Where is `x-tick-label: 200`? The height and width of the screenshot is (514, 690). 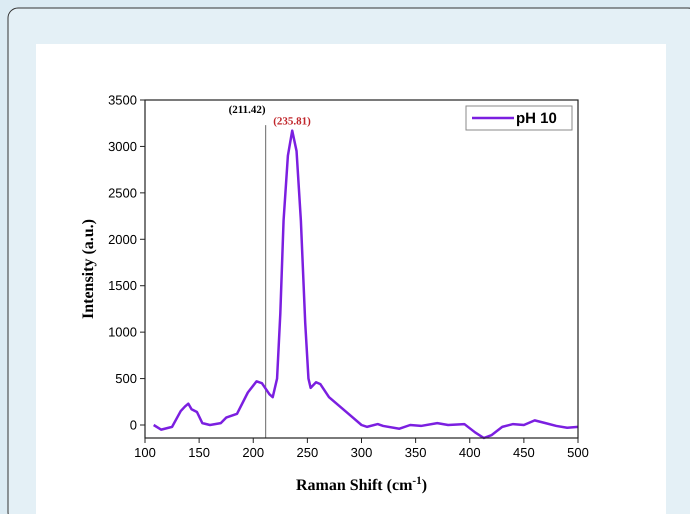
x-tick-label: 200 is located at coordinates (253, 452).